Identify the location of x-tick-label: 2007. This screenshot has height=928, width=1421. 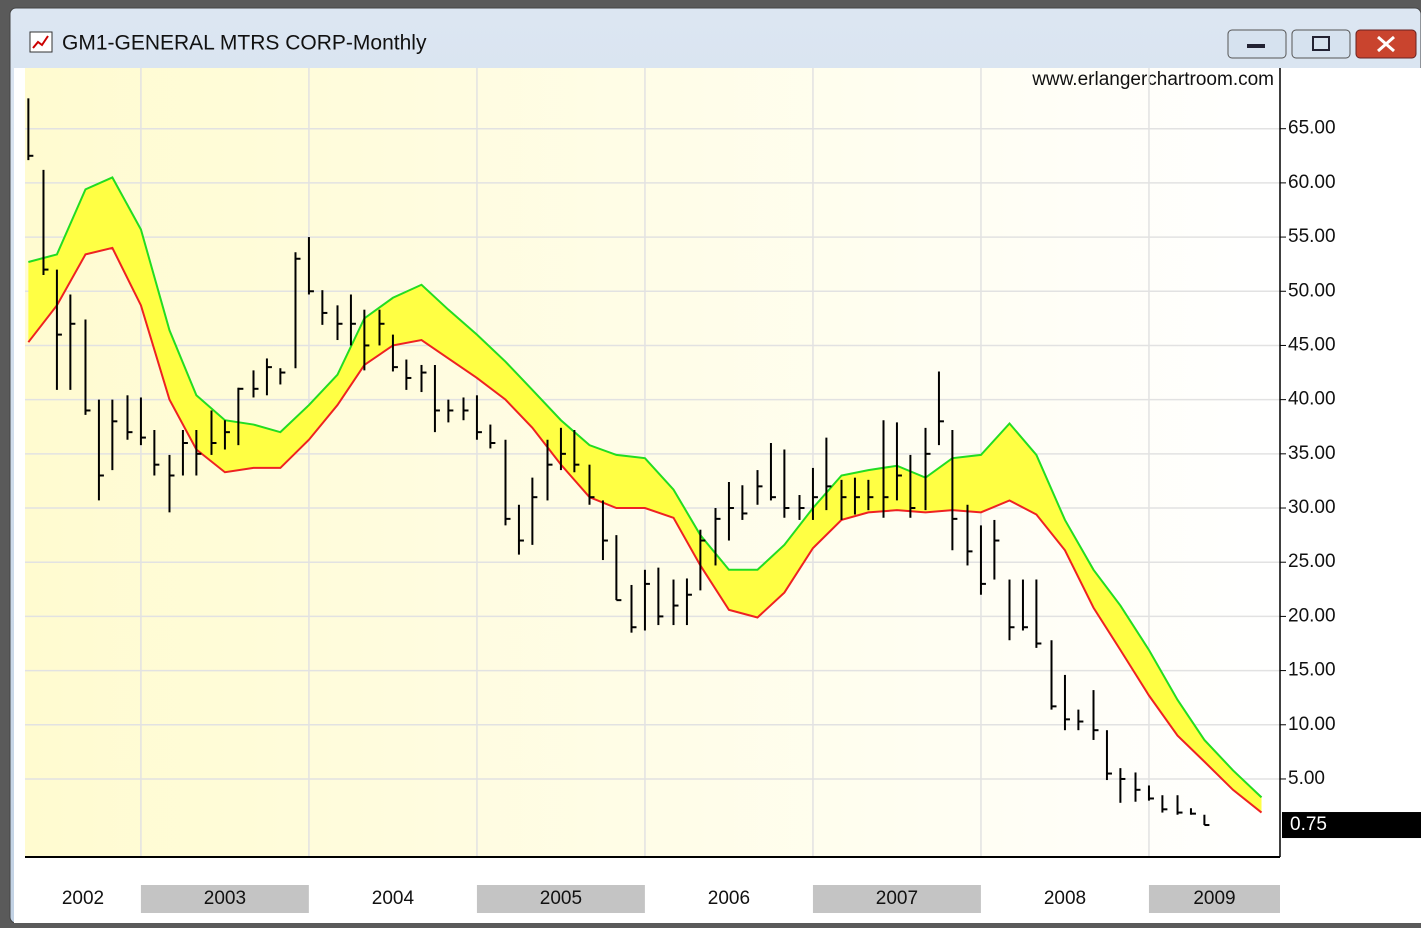
(897, 898).